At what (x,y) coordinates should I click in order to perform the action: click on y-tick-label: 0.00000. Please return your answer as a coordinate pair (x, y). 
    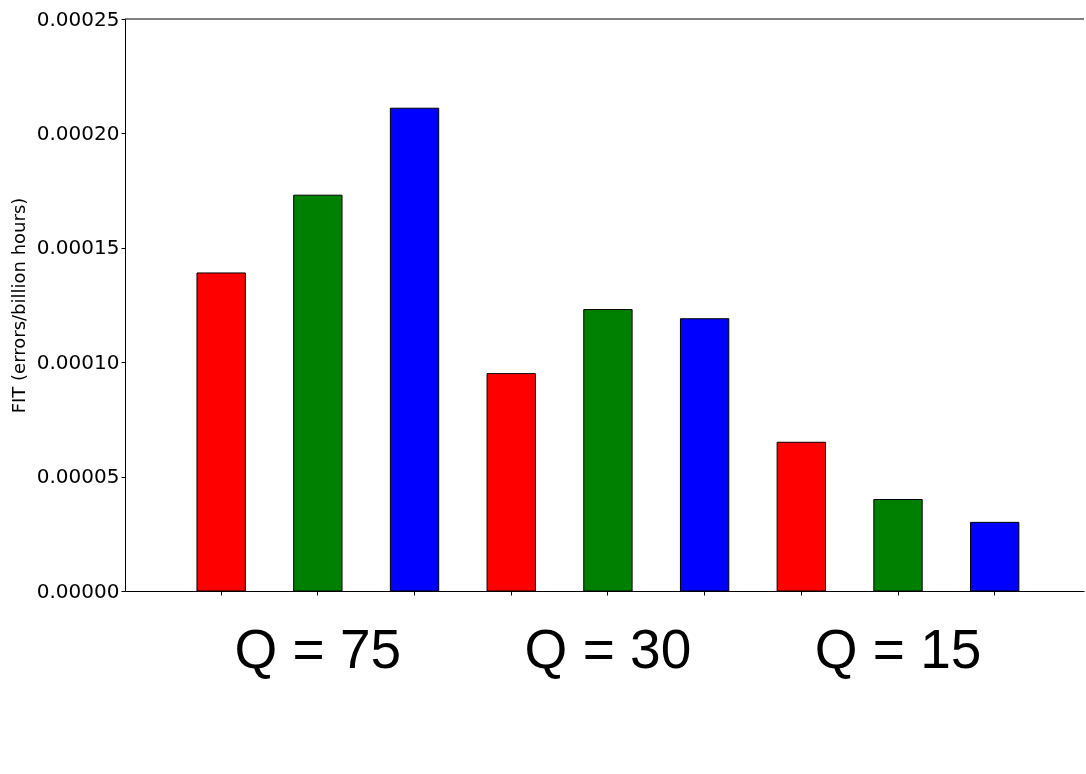
    Looking at the image, I should click on (78, 590).